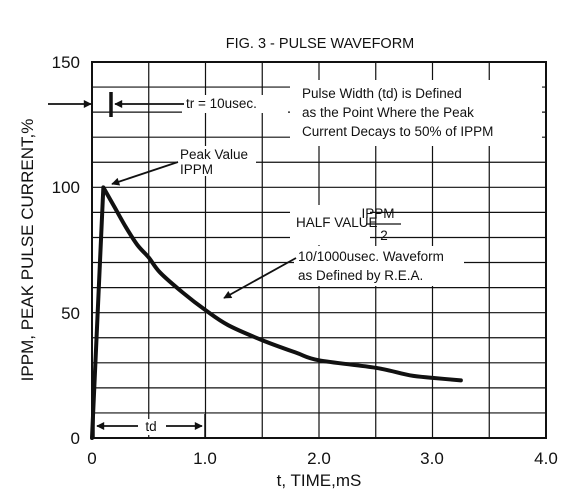  Describe the element at coordinates (379, 266) in the screenshot. I see `waveform-note-bg` at that location.